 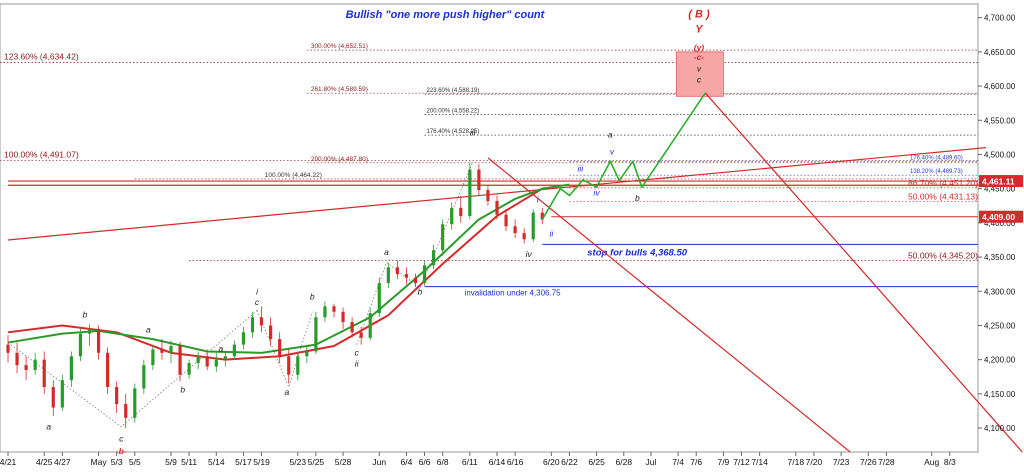 I want to click on wave-label: -c-, so click(x=699, y=57).